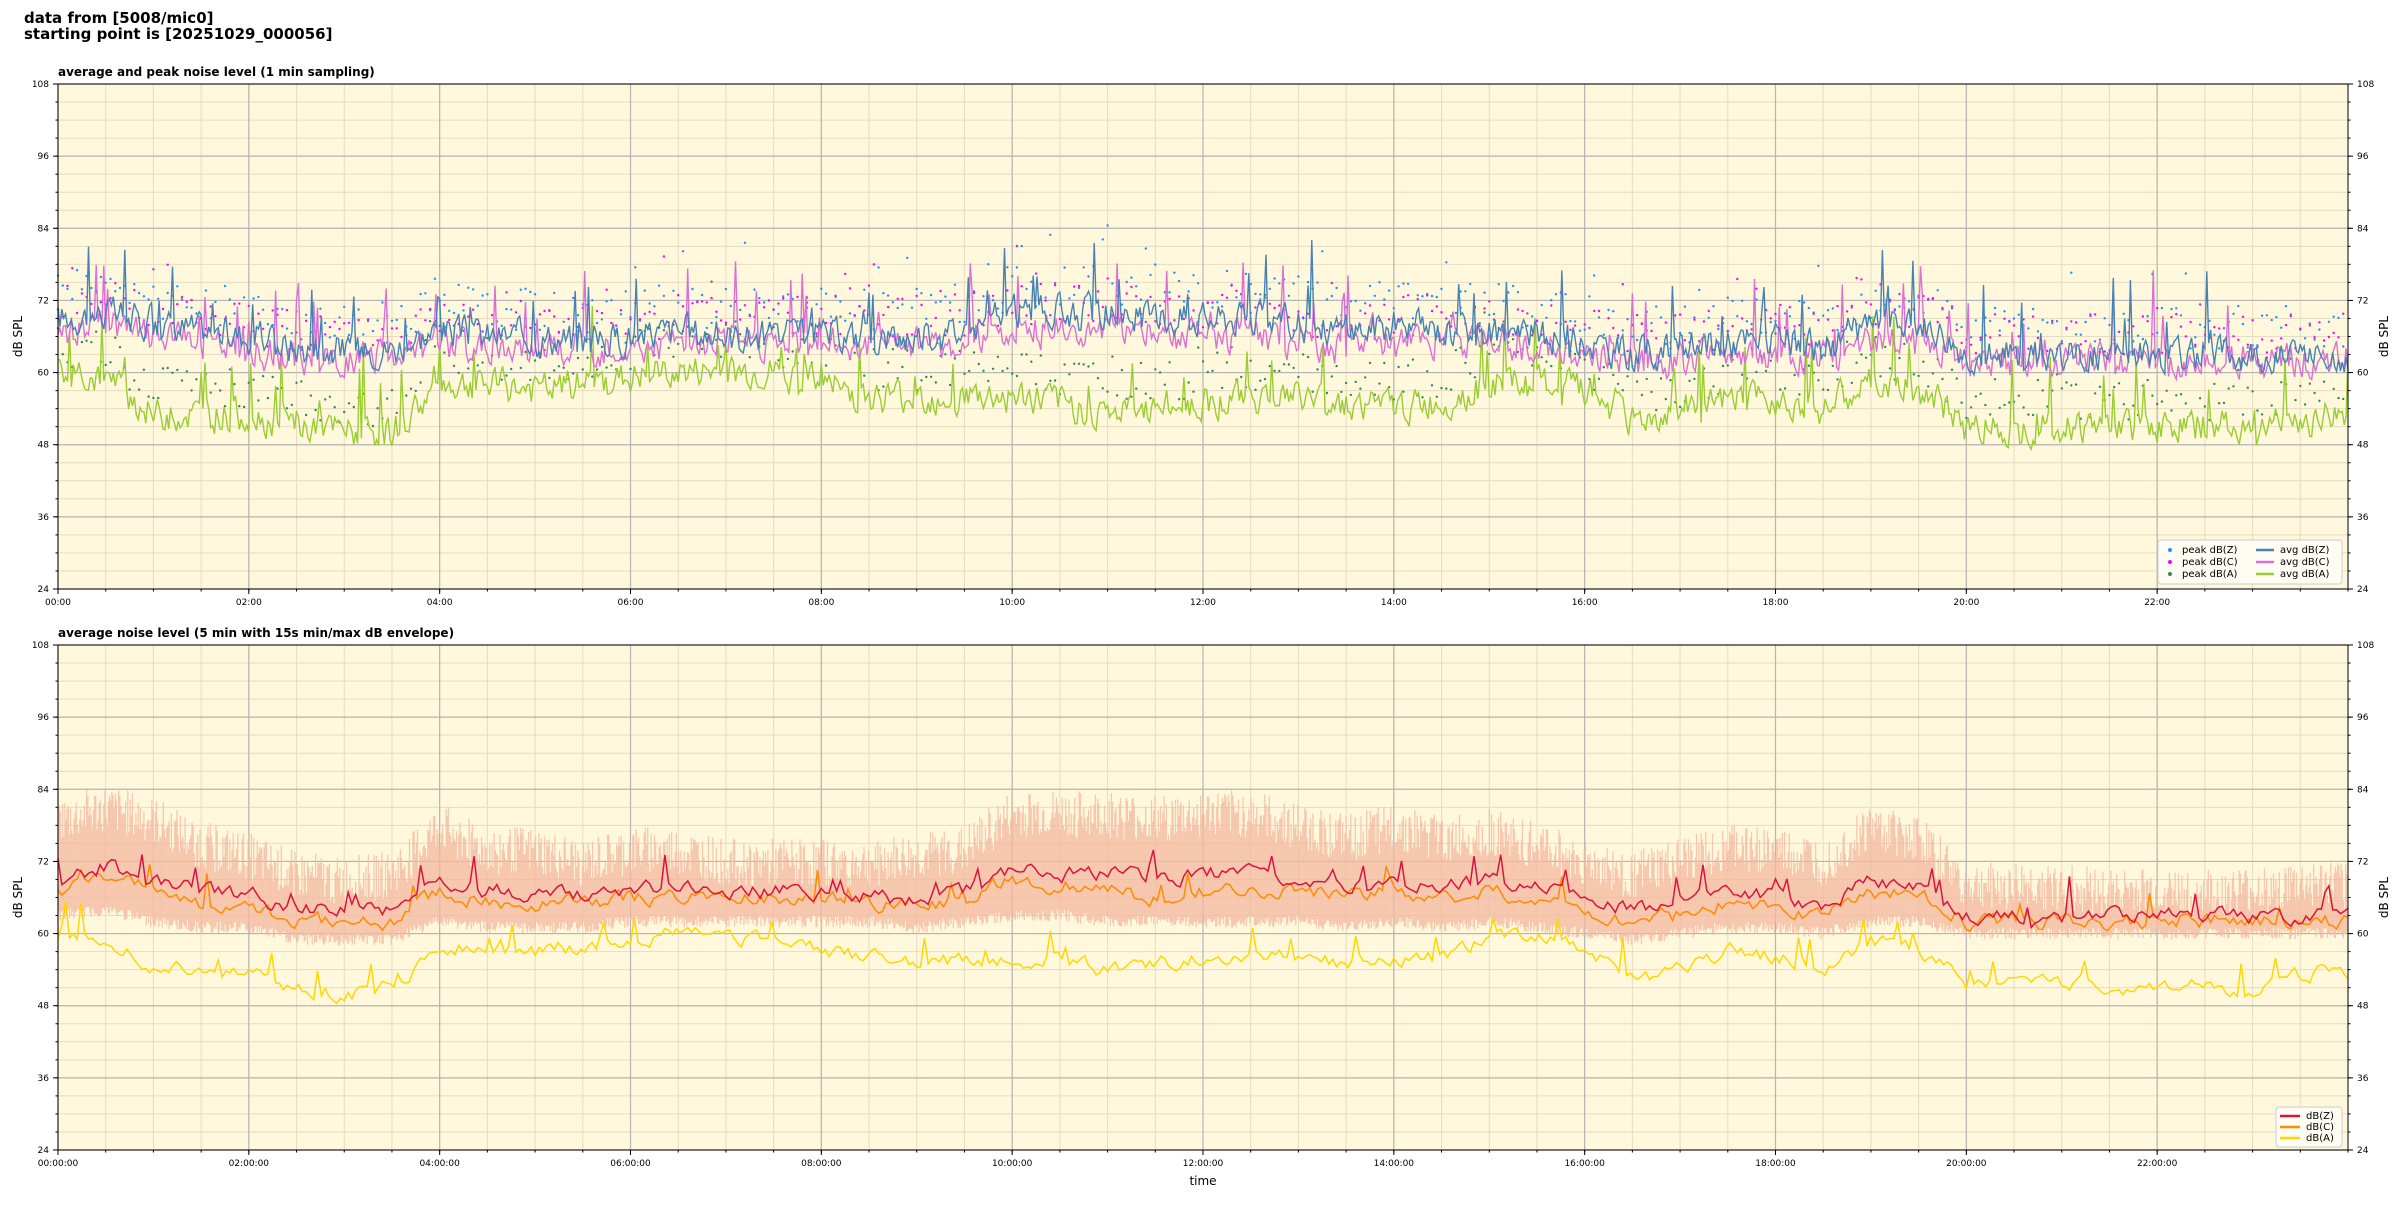  What do you see at coordinates (2384, 898) in the screenshot?
I see `chart2-yaxis-label-right: dB SPL` at bounding box center [2384, 898].